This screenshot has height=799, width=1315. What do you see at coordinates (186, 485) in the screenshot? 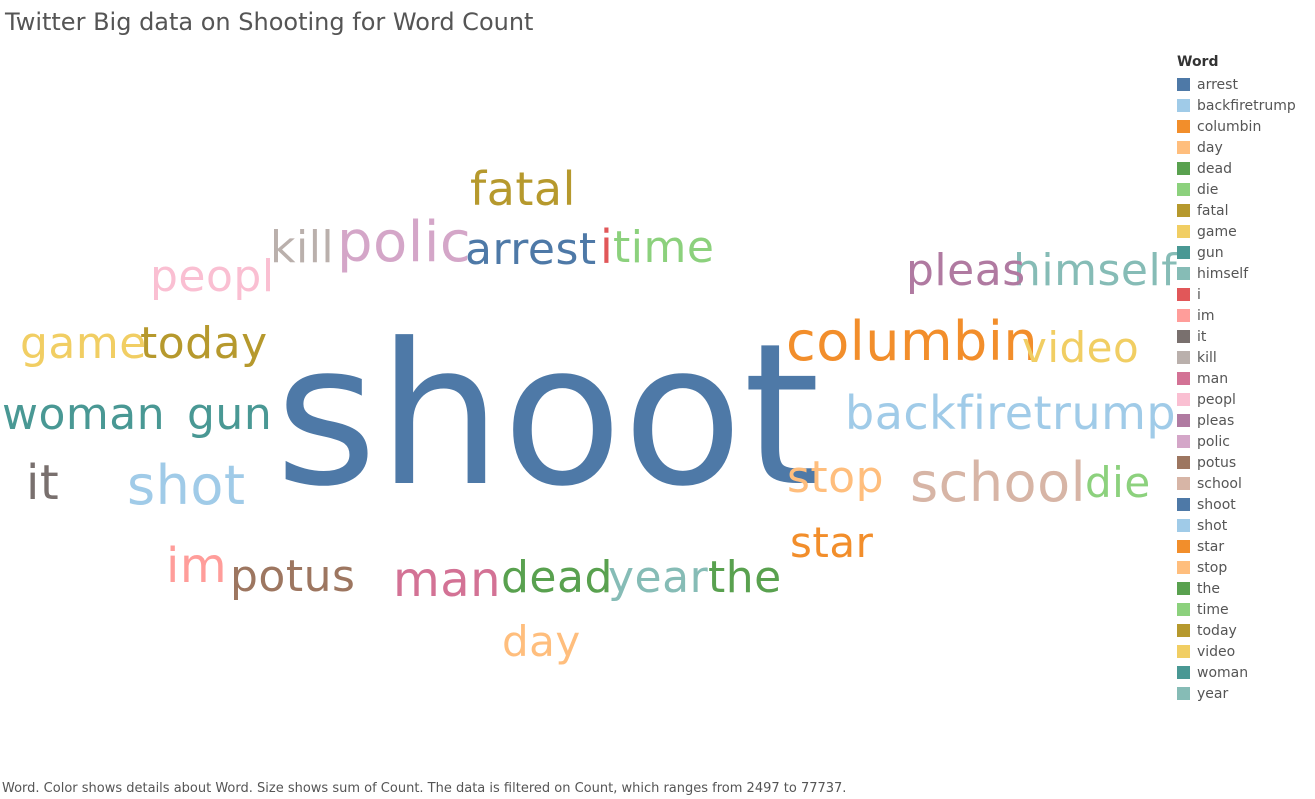
I see `word-shot: shot` at bounding box center [186, 485].